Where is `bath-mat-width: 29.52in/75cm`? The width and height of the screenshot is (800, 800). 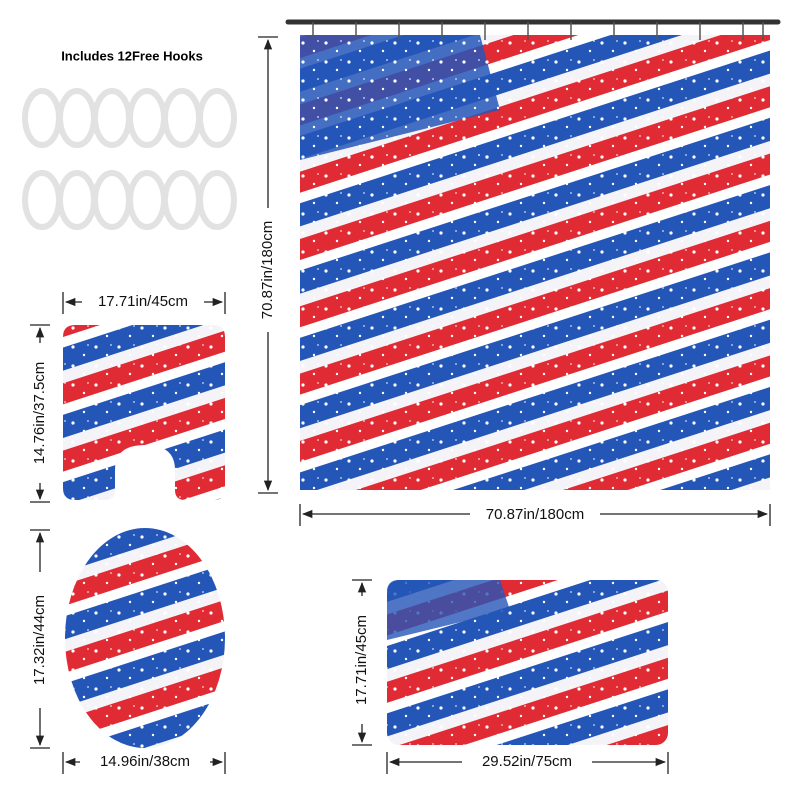
bath-mat-width: 29.52in/75cm is located at coordinates (527, 761).